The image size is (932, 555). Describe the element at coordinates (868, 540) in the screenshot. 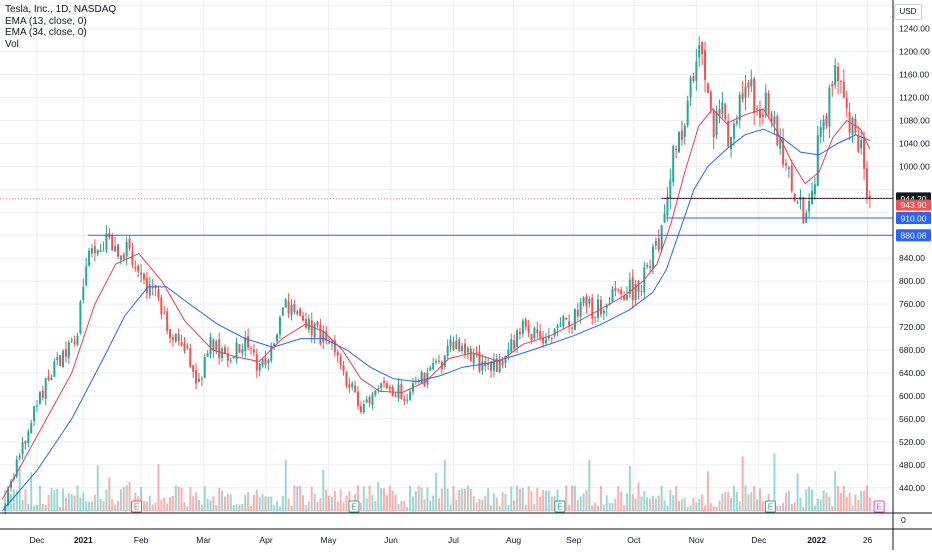

I see `x-tick-label: 26` at that location.